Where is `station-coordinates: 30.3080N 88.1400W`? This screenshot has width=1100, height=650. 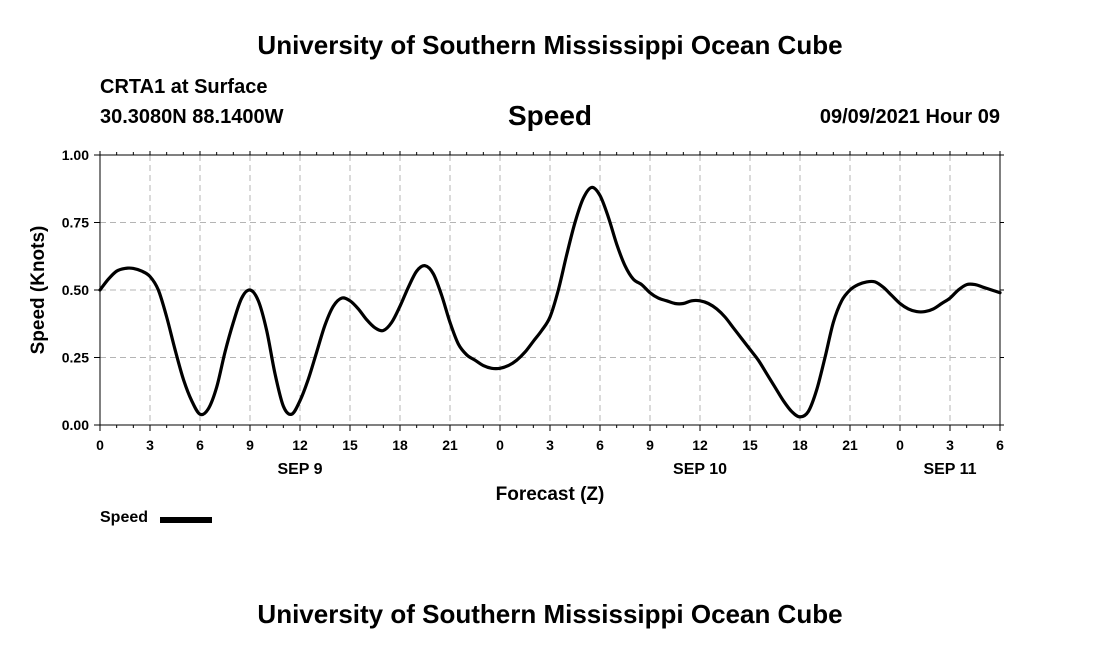 station-coordinates: 30.3080N 88.1400W is located at coordinates (192, 117).